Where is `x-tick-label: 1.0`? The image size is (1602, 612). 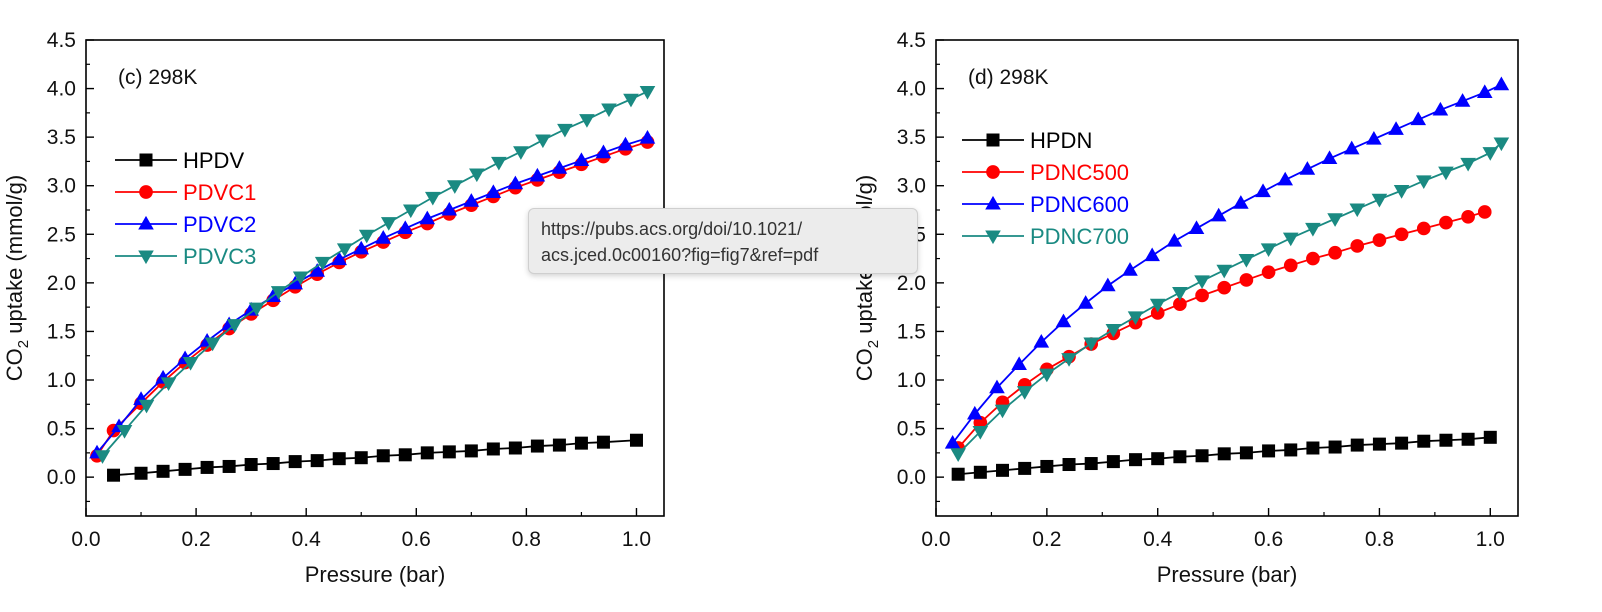
x-tick-label: 1.0 is located at coordinates (636, 539).